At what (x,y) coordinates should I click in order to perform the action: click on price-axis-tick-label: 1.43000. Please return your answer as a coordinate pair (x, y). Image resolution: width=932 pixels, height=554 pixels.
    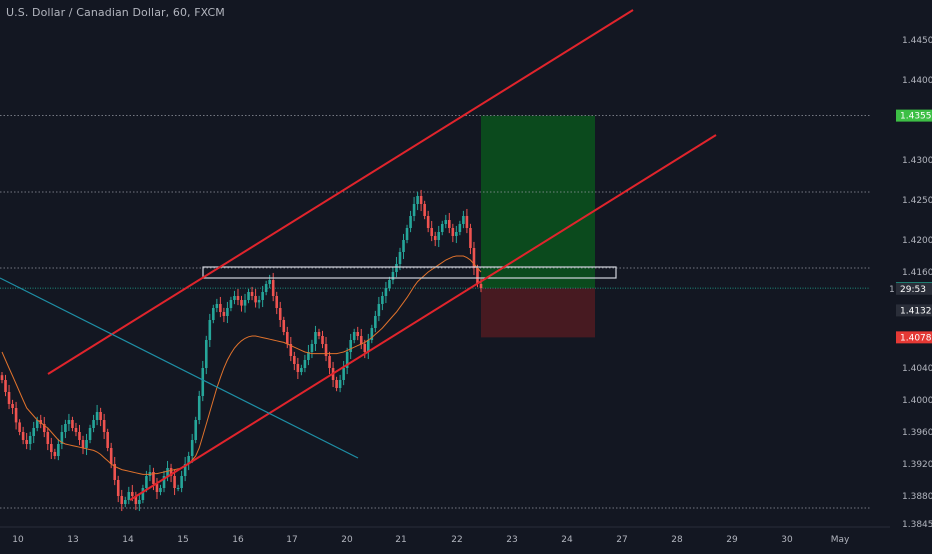
    Looking at the image, I should click on (917, 161).